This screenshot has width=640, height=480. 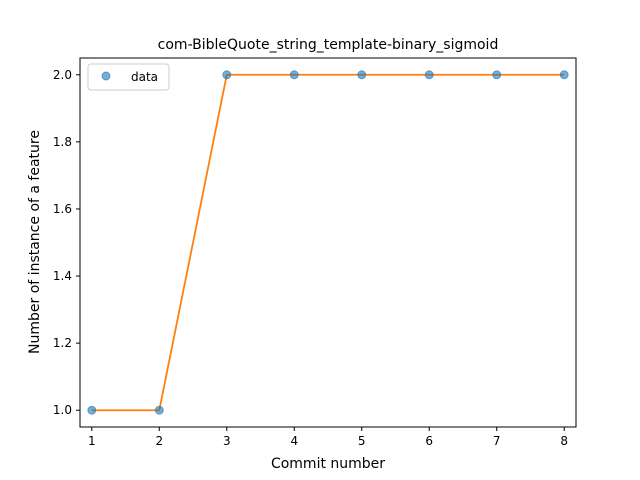 I want to click on y-tick-label: 1.6, so click(x=62, y=209).